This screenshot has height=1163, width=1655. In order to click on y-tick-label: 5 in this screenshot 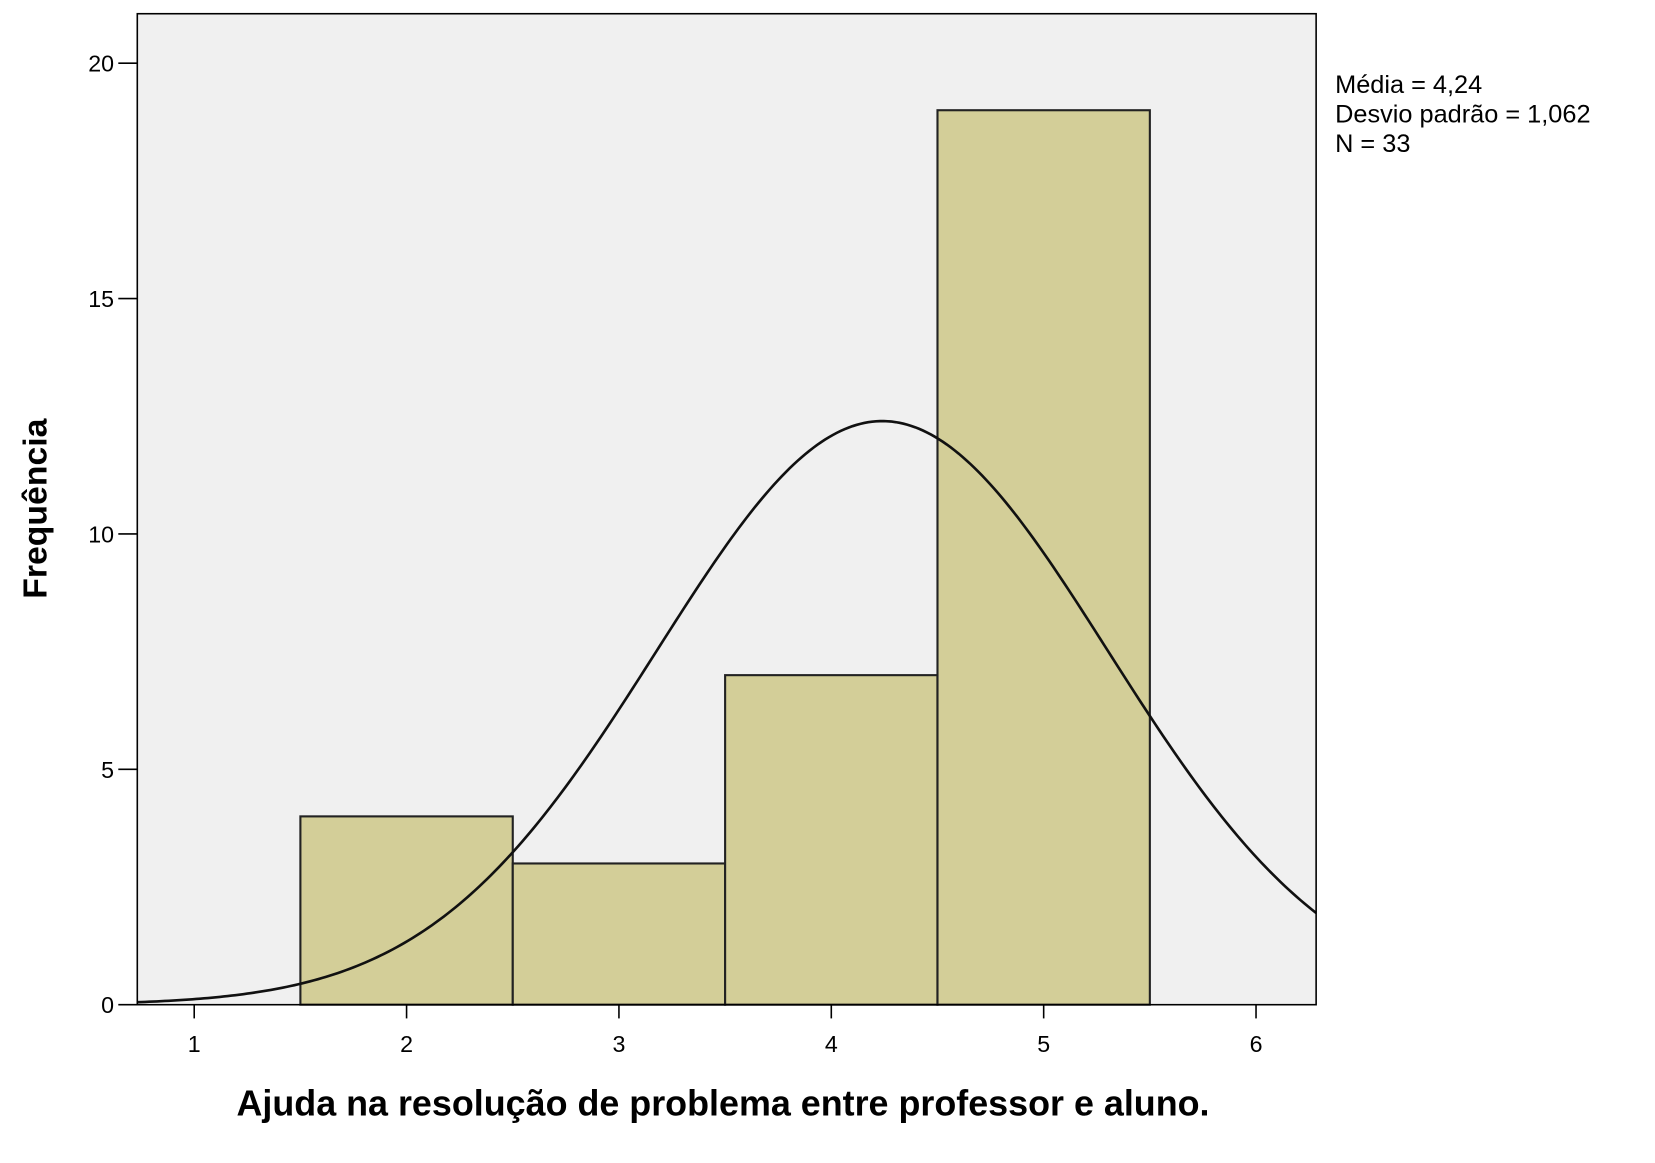, I will do `click(107, 770)`.